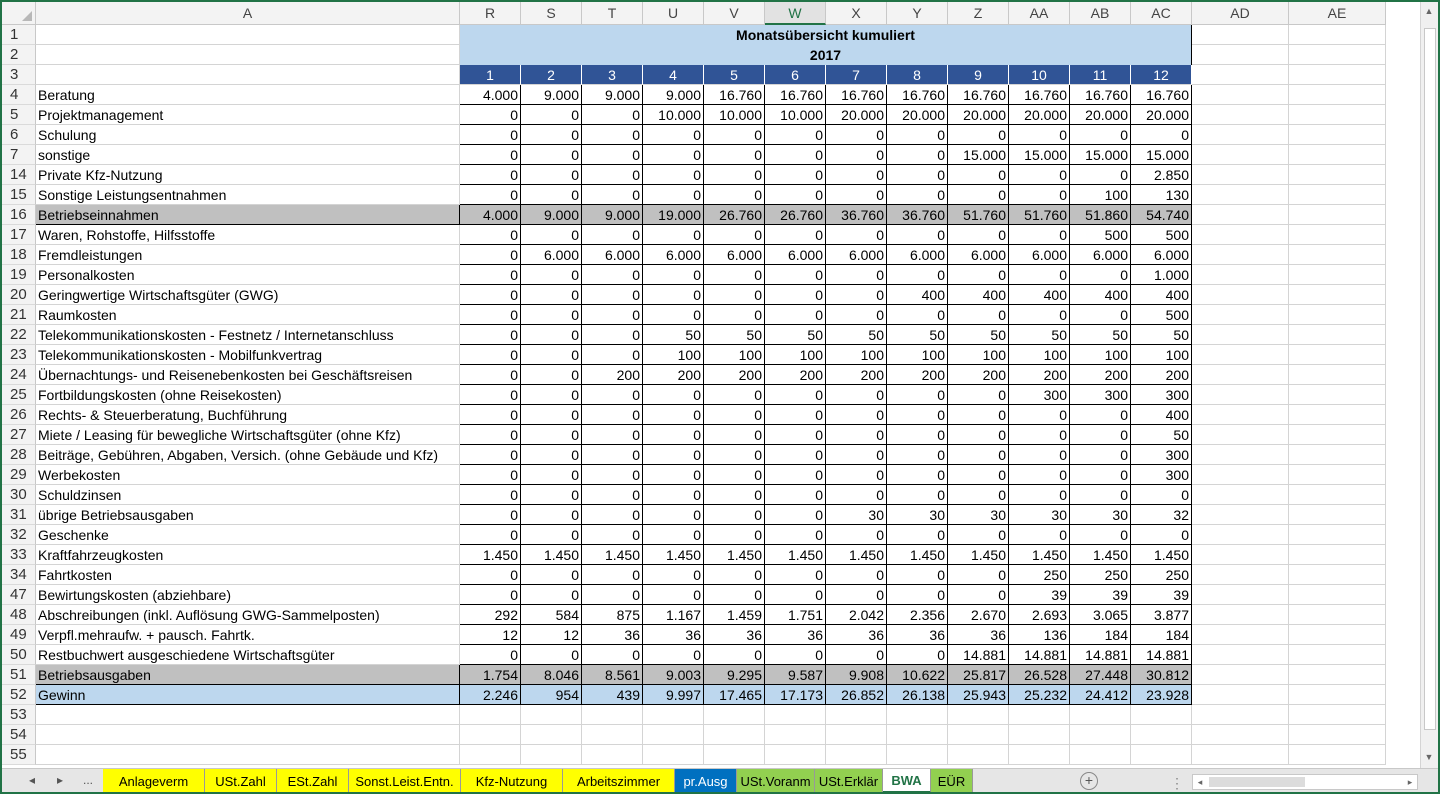 Image resolution: width=1440 pixels, height=794 pixels. What do you see at coordinates (1161, 655) in the screenshot?
I see `value-cell: 14.881` at bounding box center [1161, 655].